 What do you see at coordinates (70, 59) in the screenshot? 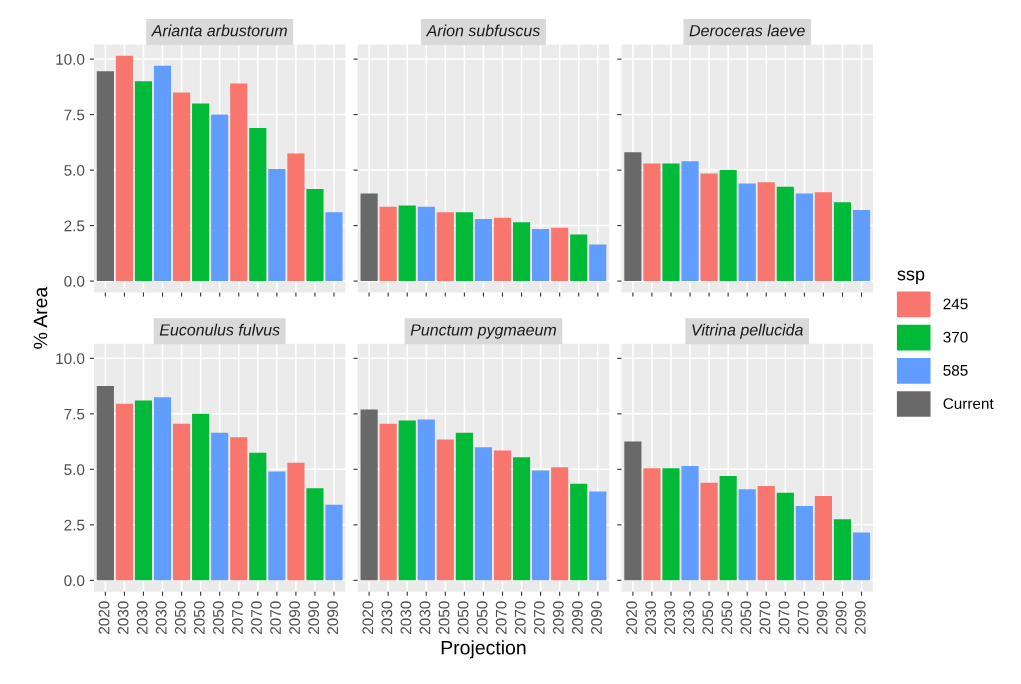
I see `y-tick-label: 10.0` at bounding box center [70, 59].